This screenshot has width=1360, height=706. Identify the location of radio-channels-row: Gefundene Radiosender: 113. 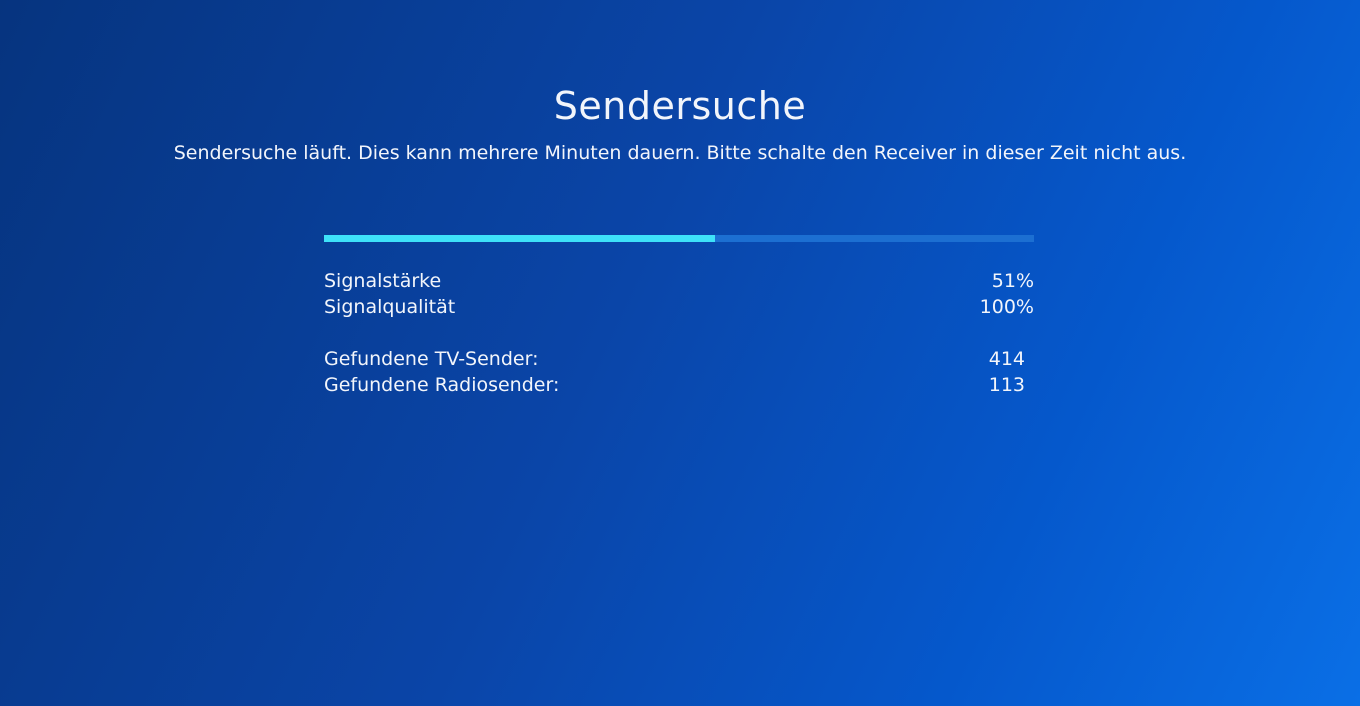
(679, 387).